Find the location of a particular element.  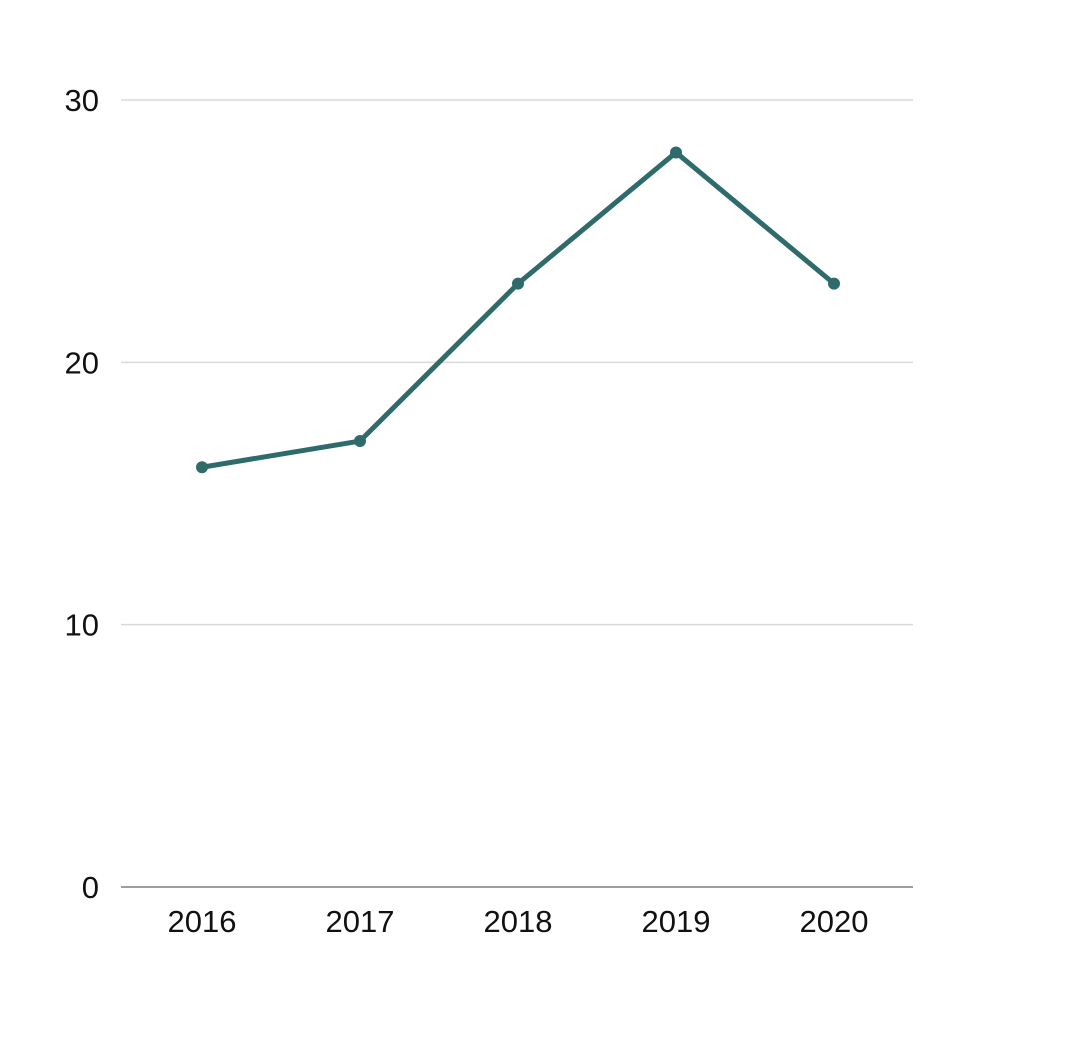

x-tick-label: 2018 is located at coordinates (518, 921).